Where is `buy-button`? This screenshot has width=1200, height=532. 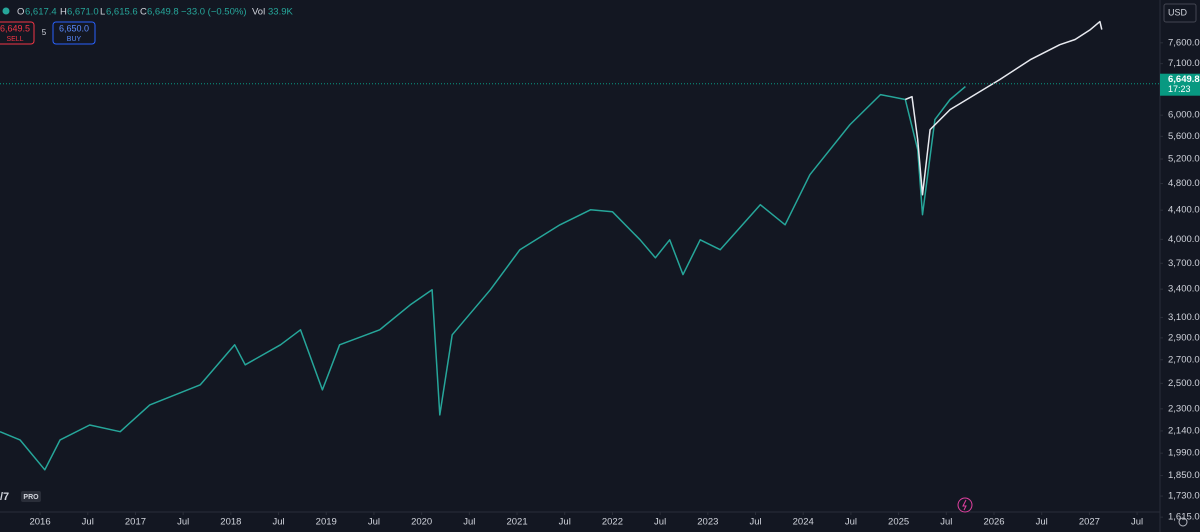 buy-button is located at coordinates (74, 33).